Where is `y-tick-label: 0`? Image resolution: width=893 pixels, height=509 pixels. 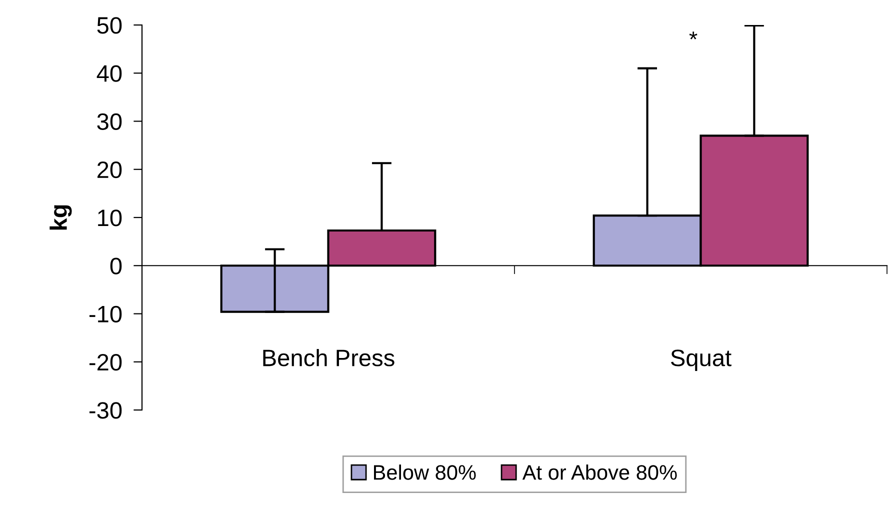 y-tick-label: 0 is located at coordinates (116, 266).